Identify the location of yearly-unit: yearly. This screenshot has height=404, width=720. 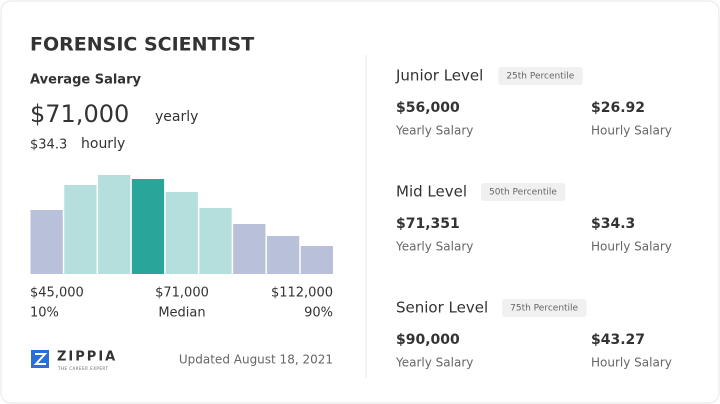
(176, 117).